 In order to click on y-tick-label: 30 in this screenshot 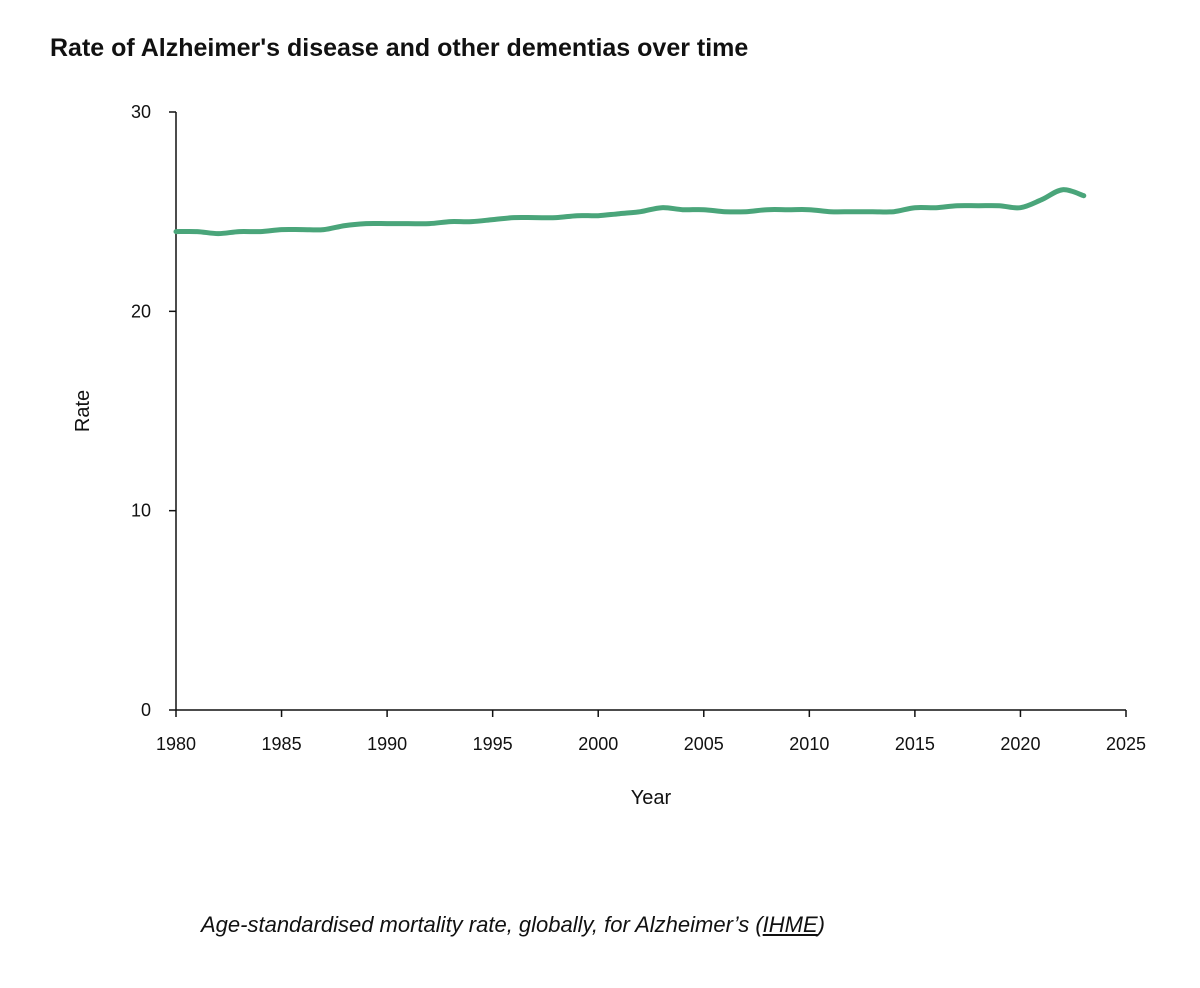, I will do `click(141, 112)`.